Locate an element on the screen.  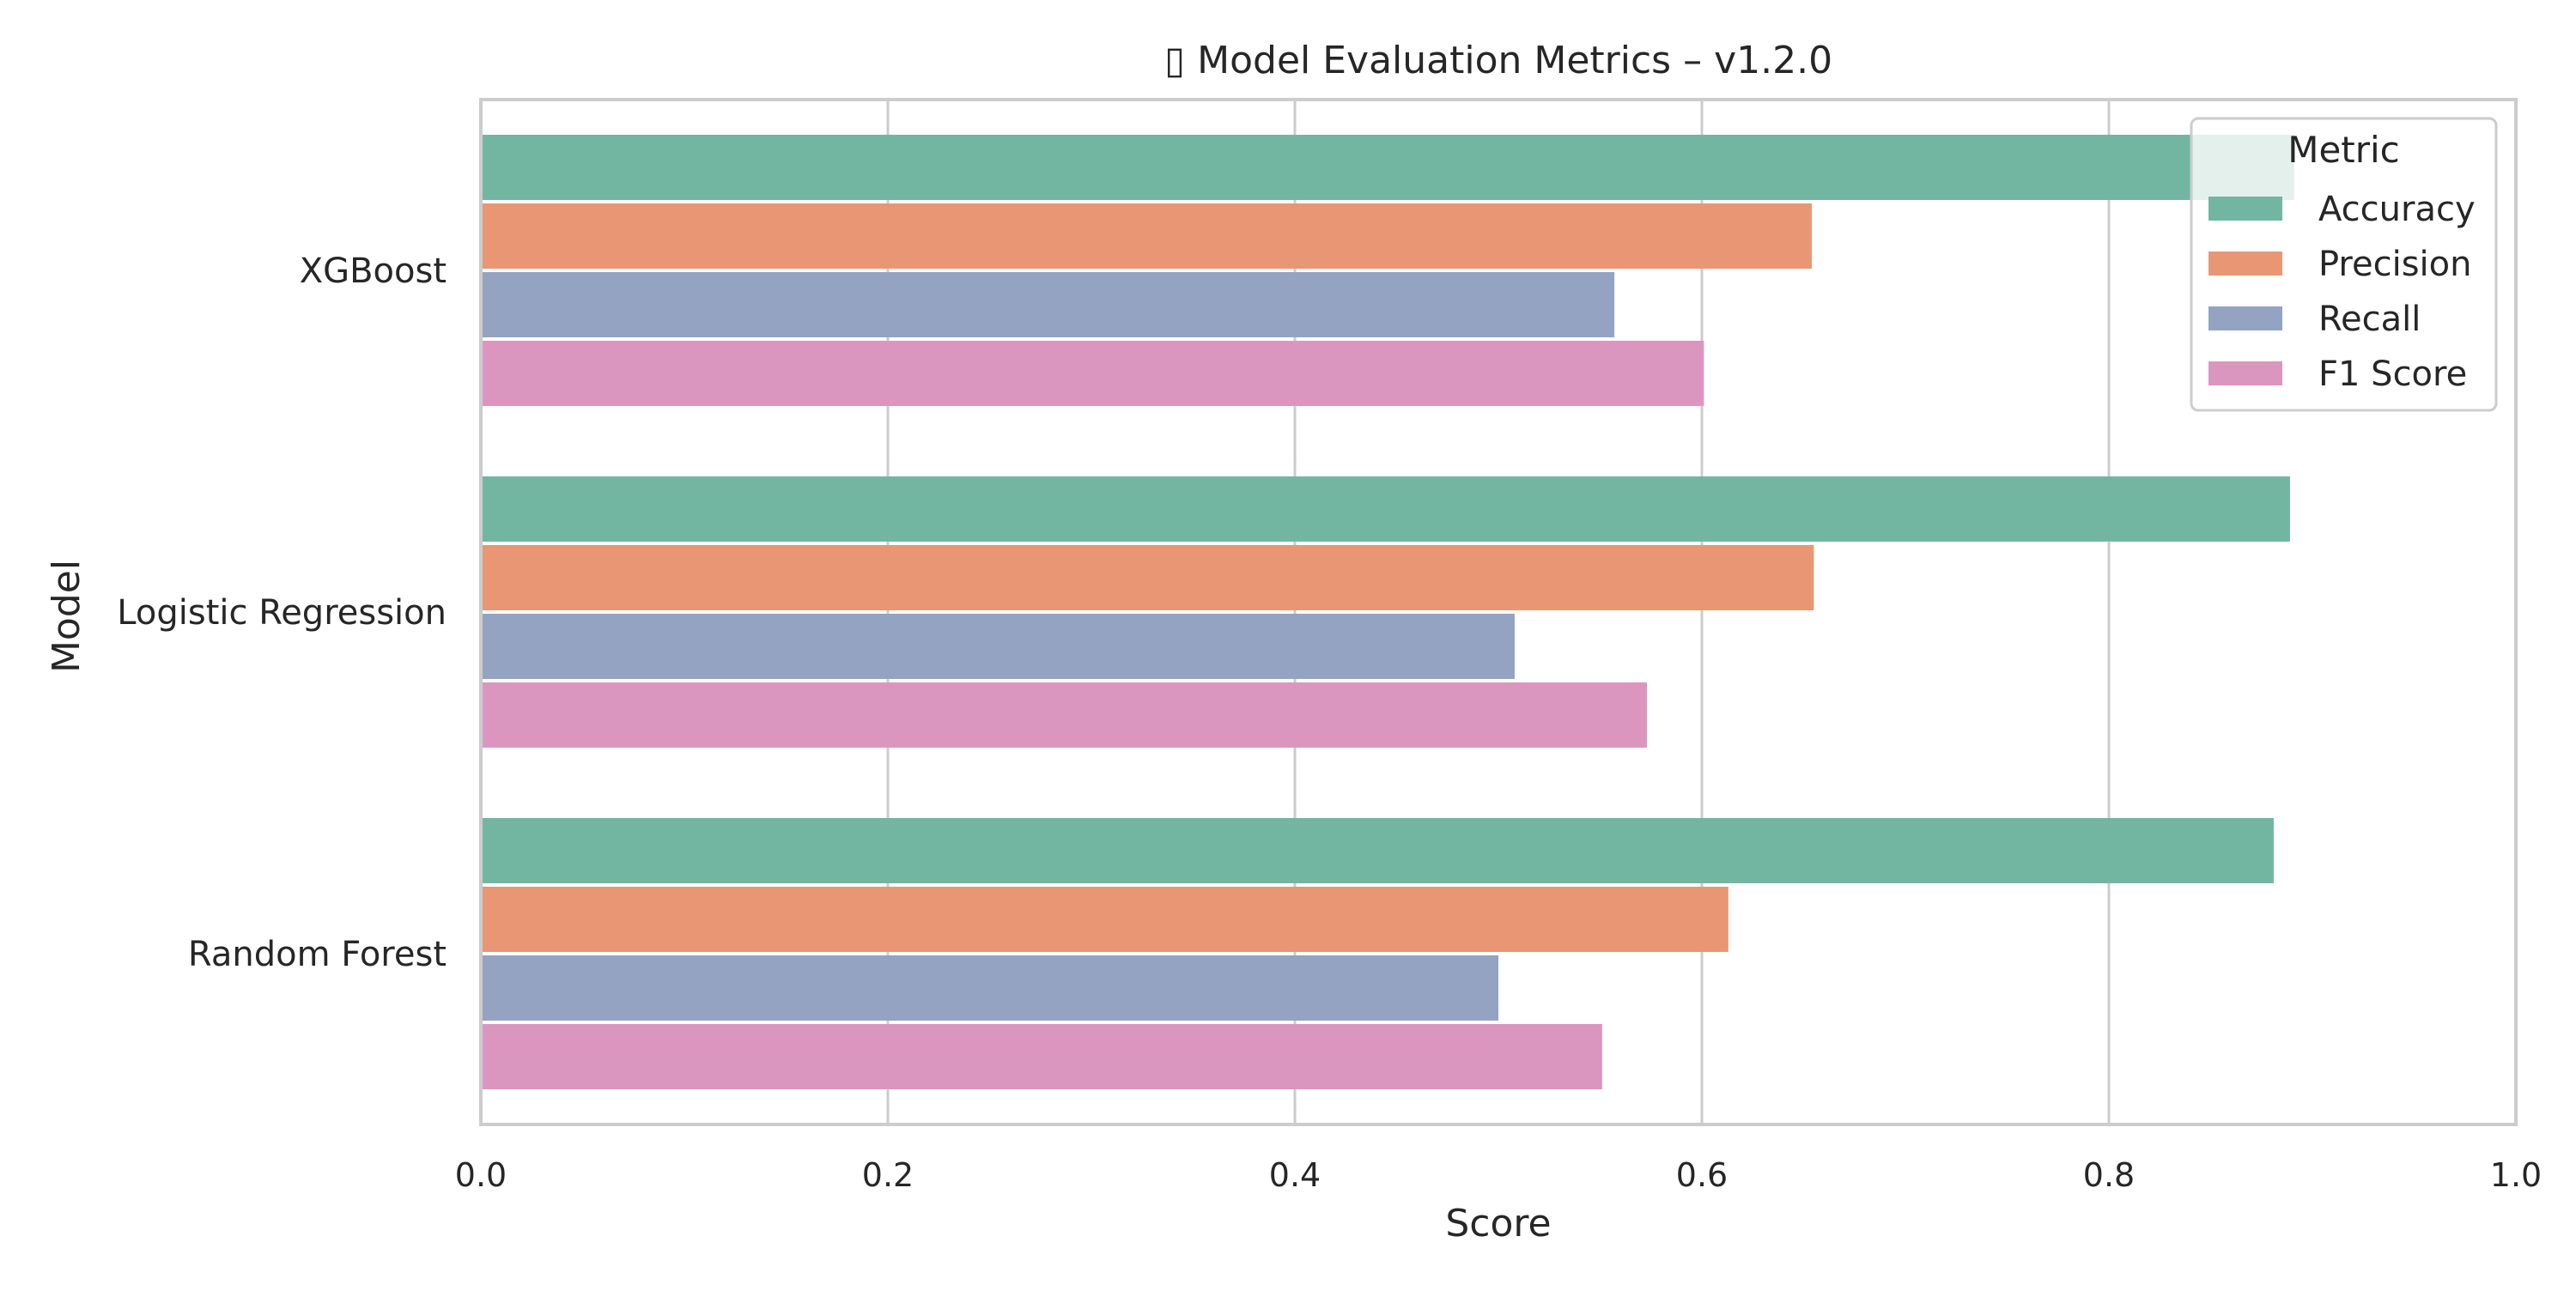
bar-xgboost-accuracy is located at coordinates (1387, 168).